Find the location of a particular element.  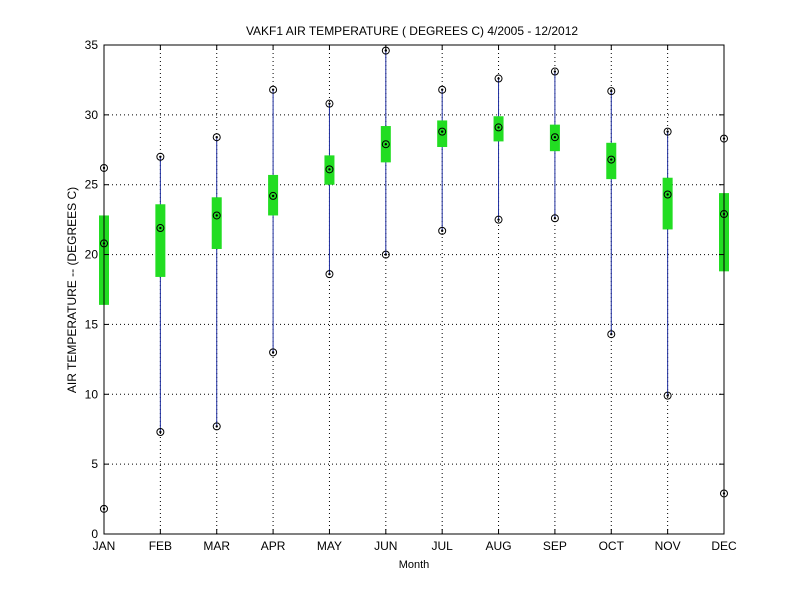

max-marker-dot-jul is located at coordinates (442, 89).